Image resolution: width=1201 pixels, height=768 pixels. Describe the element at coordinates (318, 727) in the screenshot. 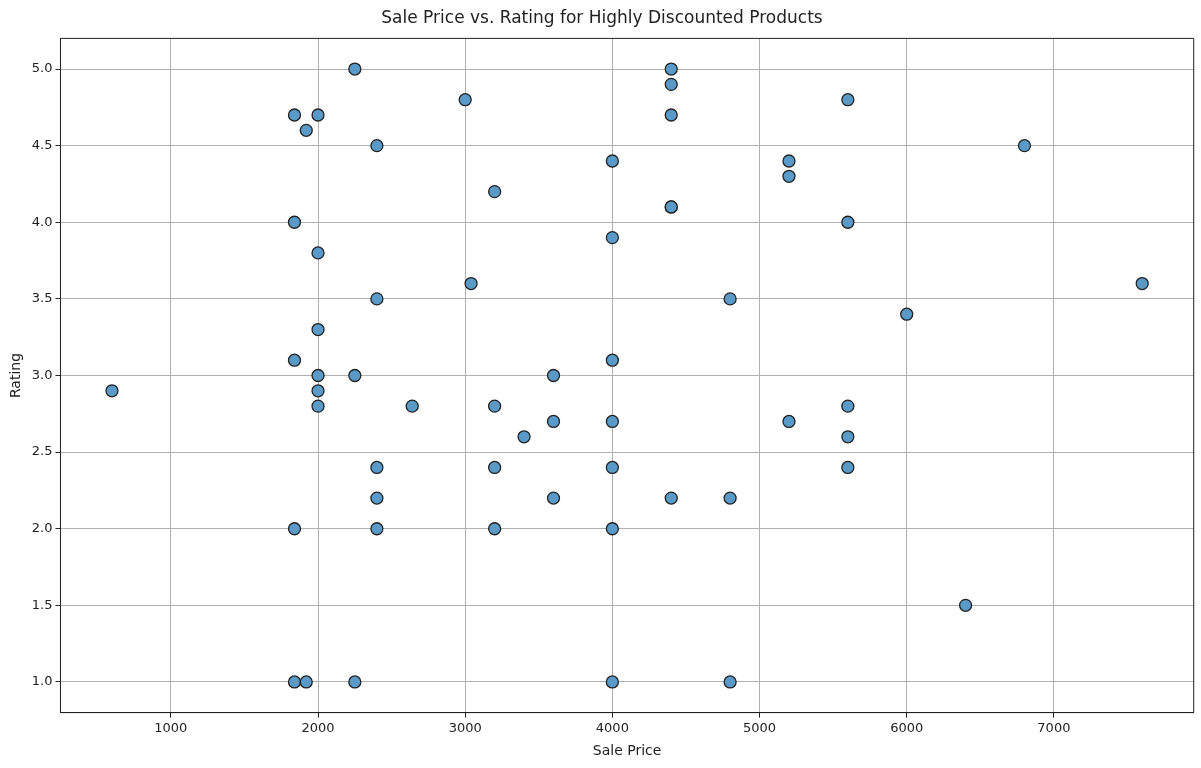

I see `x-tick-label: 2000` at that location.